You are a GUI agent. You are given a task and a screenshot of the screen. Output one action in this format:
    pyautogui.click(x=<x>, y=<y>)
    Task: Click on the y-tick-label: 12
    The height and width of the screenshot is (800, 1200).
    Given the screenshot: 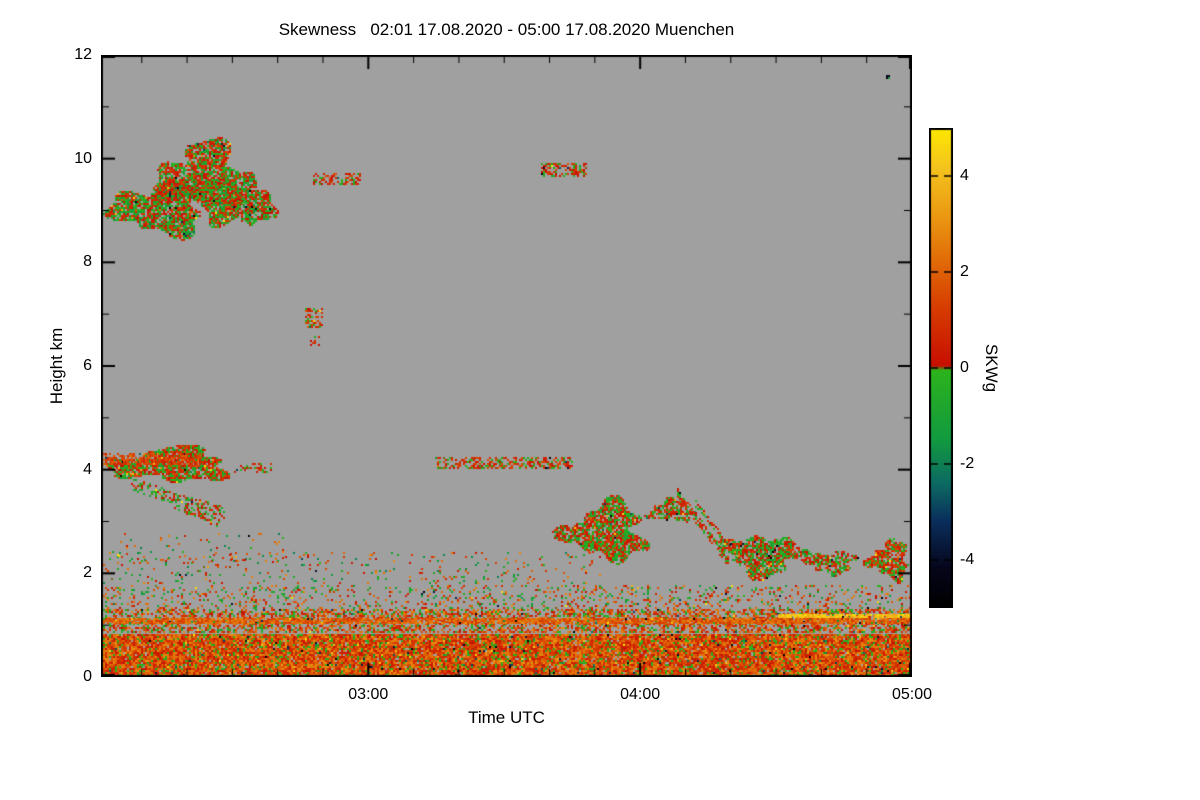 What is the action you would take?
    pyautogui.click(x=83, y=54)
    